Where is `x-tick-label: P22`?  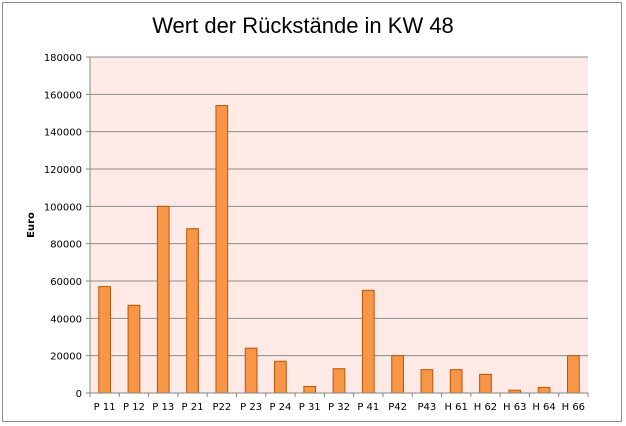
x-tick-label: P22 is located at coordinates (221, 407).